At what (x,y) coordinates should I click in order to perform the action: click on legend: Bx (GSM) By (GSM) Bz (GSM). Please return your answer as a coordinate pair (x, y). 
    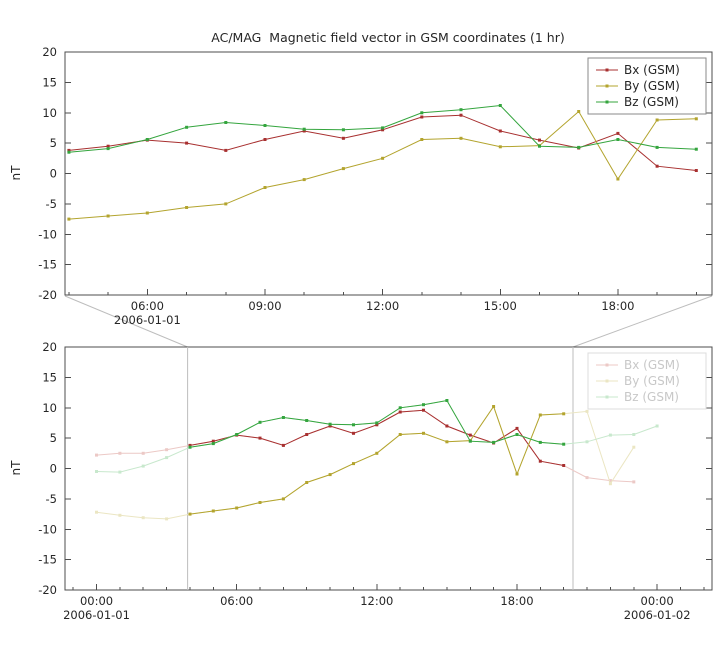
    Looking at the image, I should click on (647, 86).